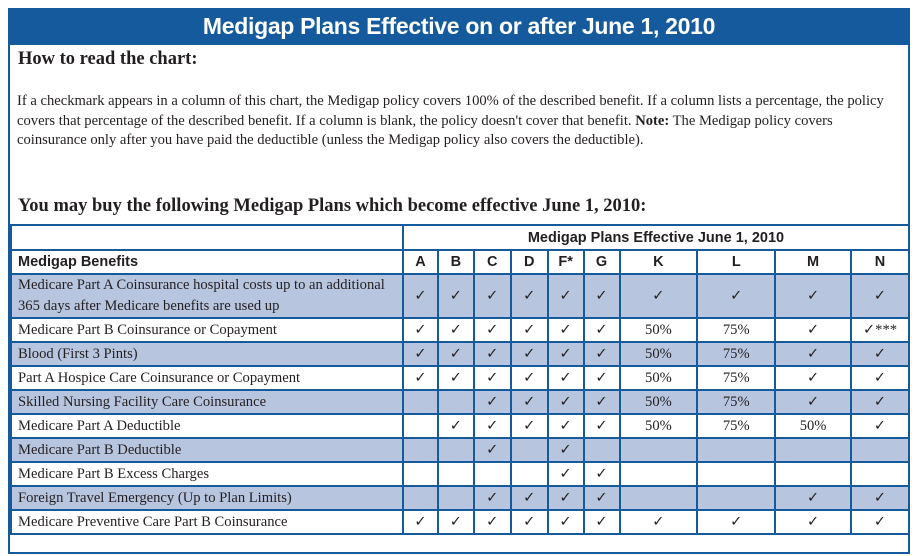 Image resolution: width=916 pixels, height=556 pixels. What do you see at coordinates (207, 426) in the screenshot?
I see `benefit-name: Medicare Part A Deductible` at bounding box center [207, 426].